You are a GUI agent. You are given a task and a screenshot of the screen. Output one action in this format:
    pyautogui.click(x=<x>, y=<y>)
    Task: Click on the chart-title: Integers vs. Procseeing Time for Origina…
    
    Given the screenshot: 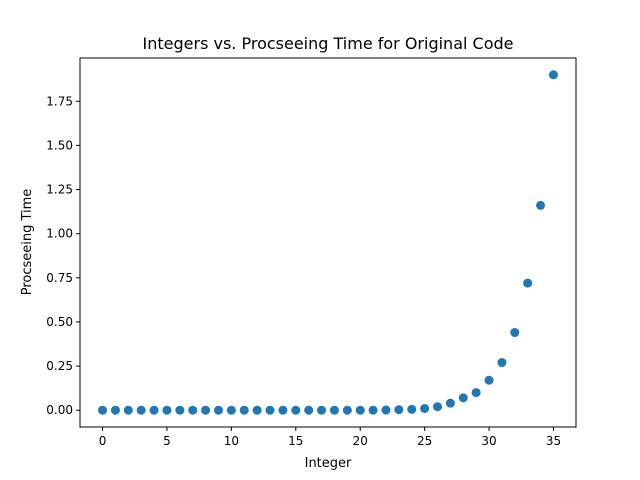 What is the action you would take?
    pyautogui.click(x=328, y=43)
    